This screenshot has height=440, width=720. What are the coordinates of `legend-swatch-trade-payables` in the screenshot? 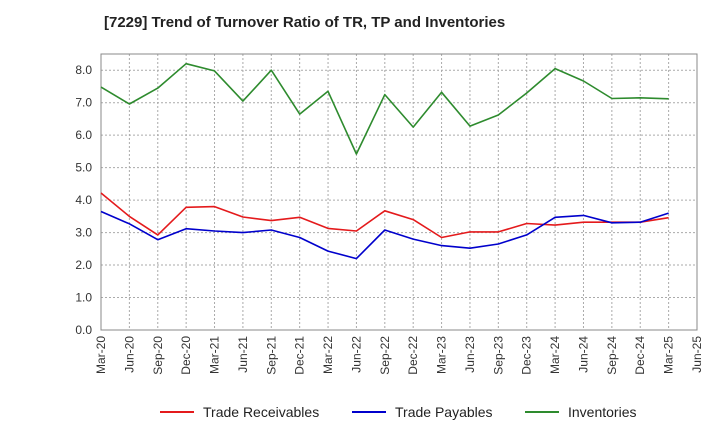 It's located at (369, 412).